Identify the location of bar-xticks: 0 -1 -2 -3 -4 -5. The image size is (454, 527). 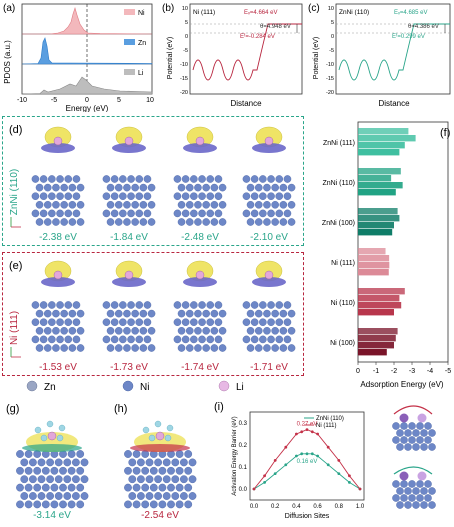
(403, 368).